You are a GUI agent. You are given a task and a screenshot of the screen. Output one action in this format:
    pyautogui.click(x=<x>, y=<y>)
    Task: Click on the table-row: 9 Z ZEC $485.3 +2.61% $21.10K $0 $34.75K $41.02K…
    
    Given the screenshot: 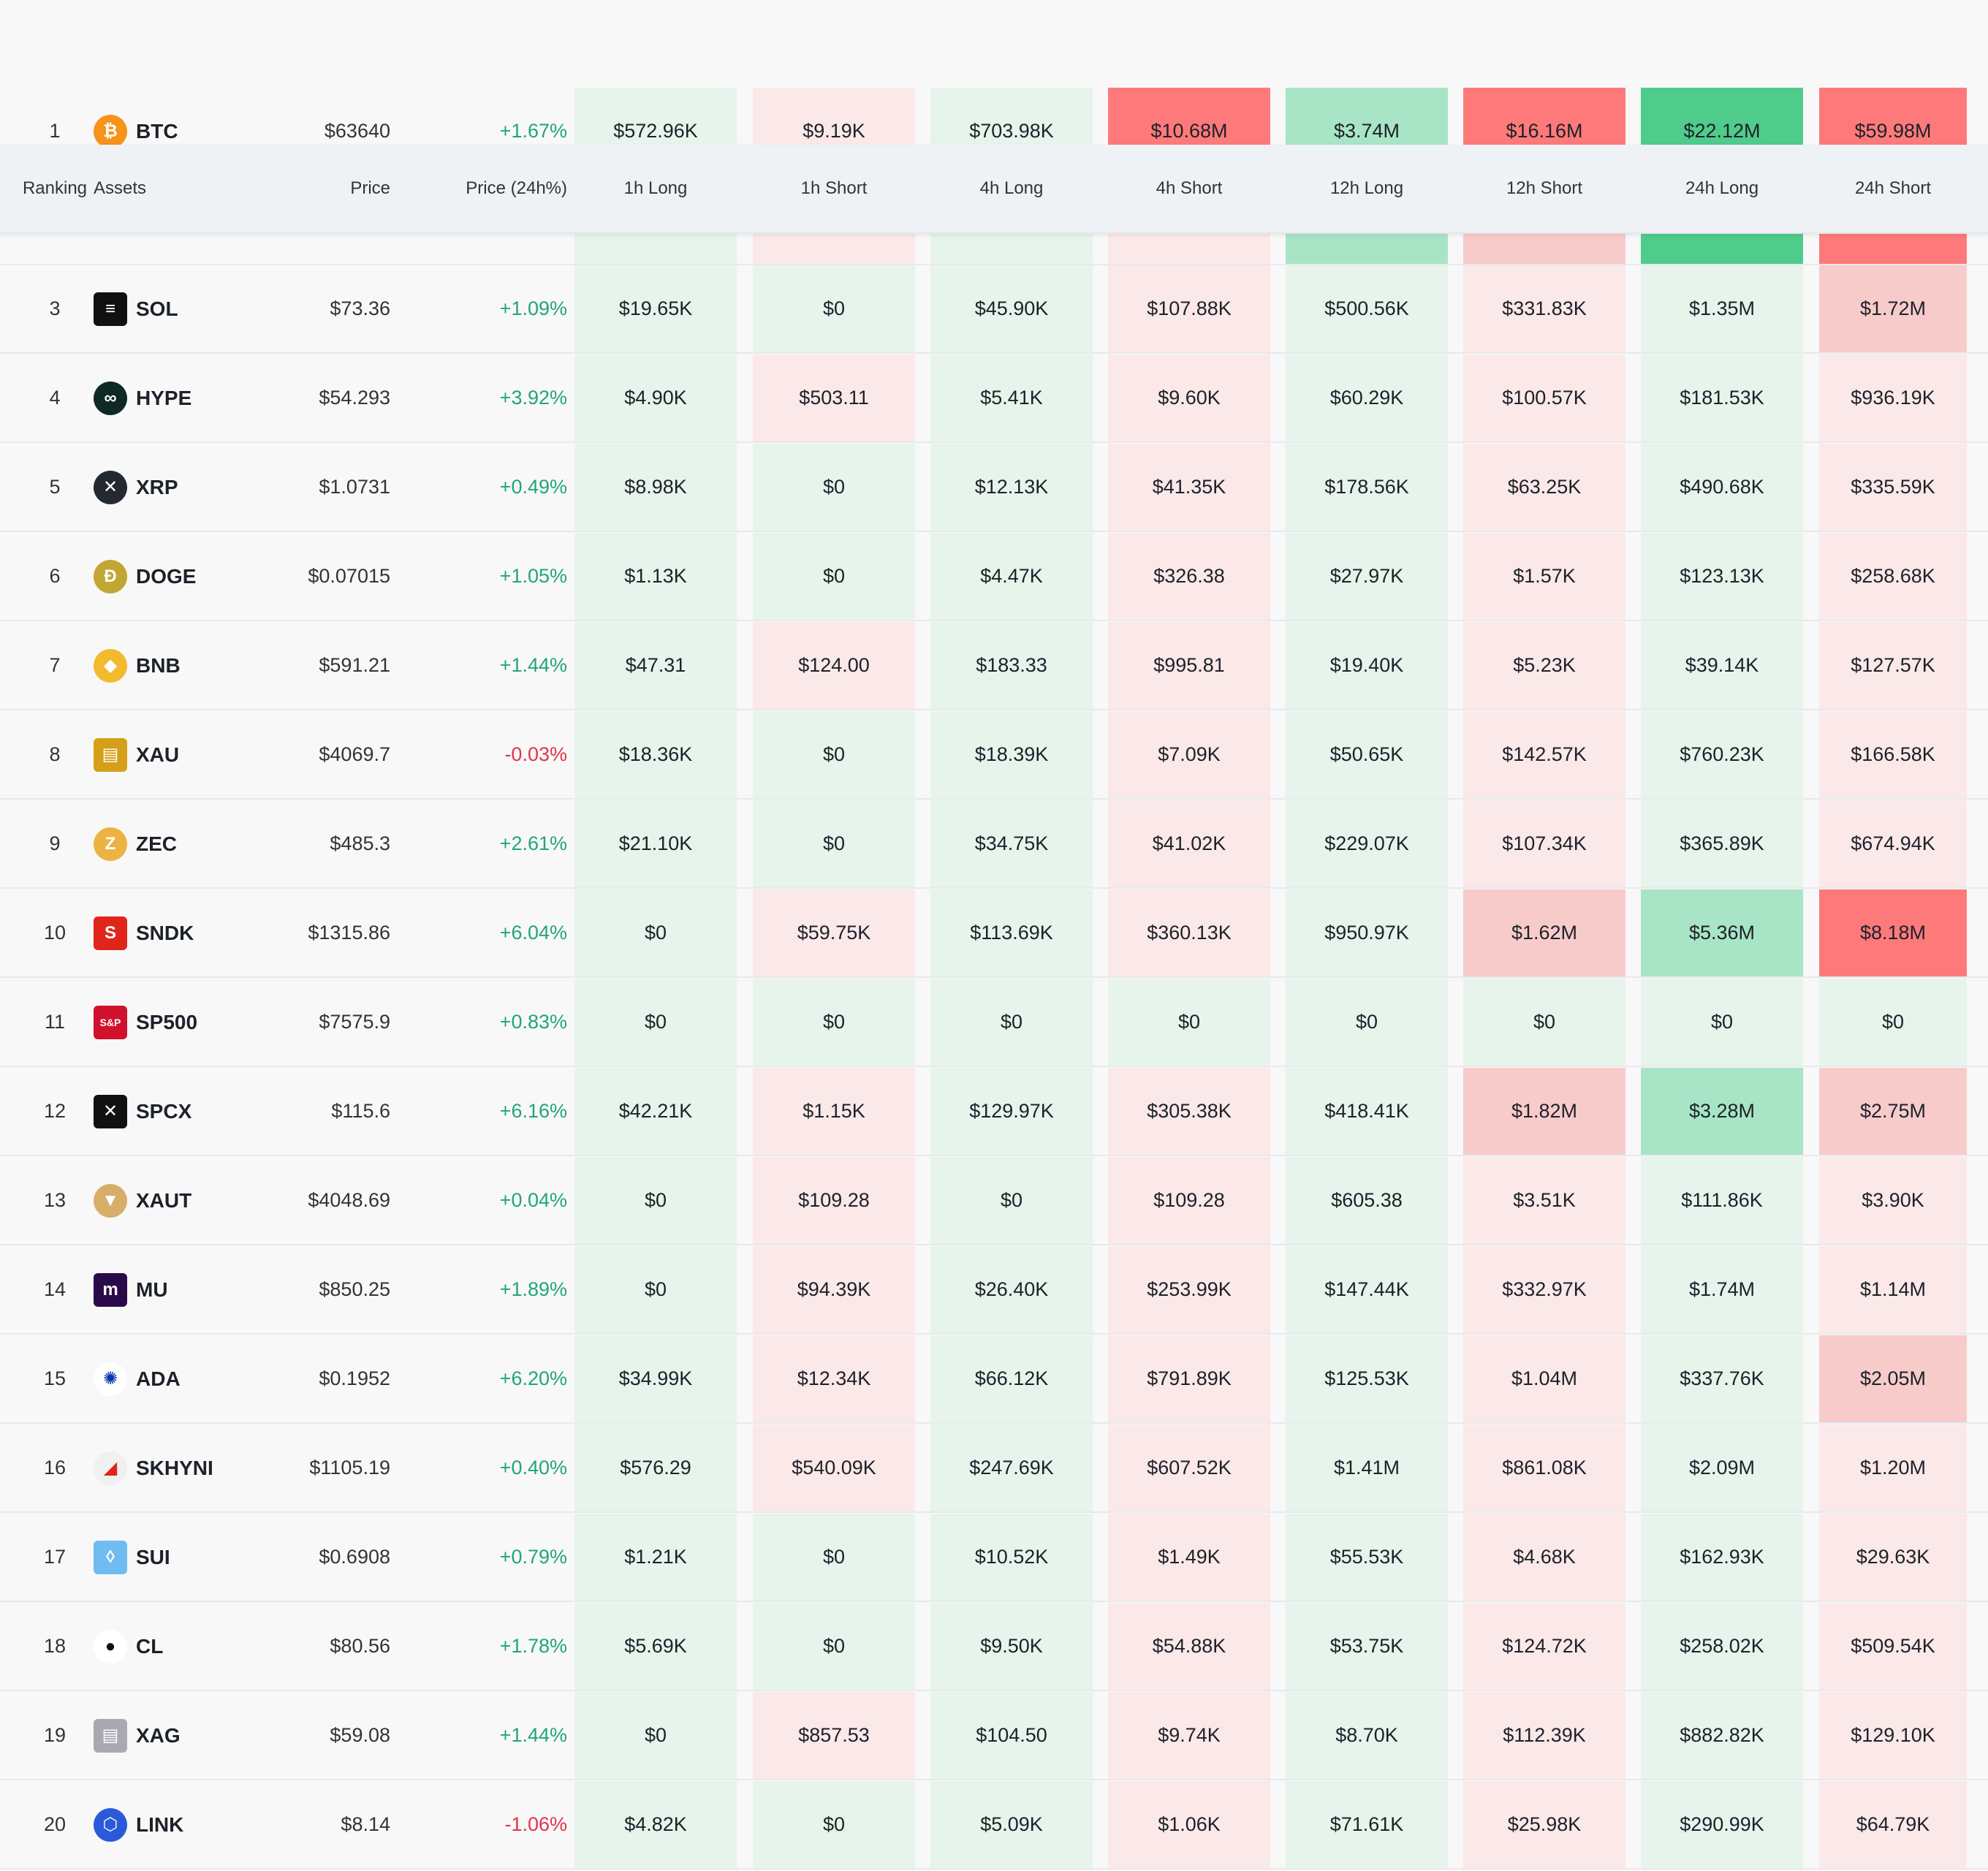 What is the action you would take?
    pyautogui.click(x=994, y=844)
    